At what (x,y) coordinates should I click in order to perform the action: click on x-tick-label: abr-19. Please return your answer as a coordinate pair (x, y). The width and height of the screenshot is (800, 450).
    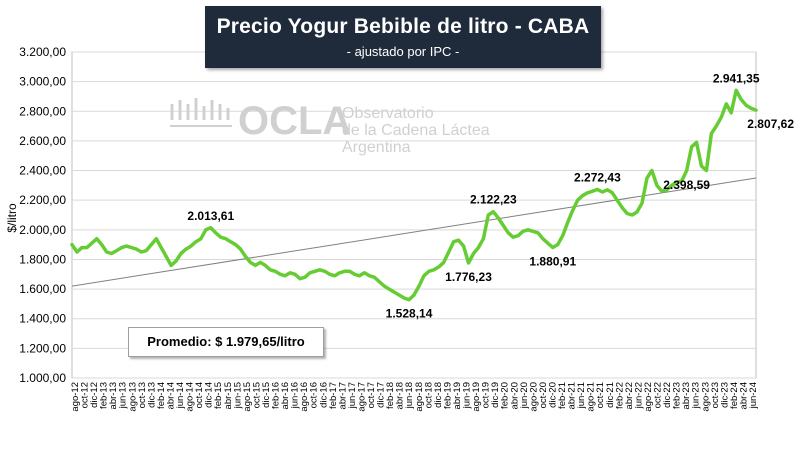
    Looking at the image, I should click on (457, 395).